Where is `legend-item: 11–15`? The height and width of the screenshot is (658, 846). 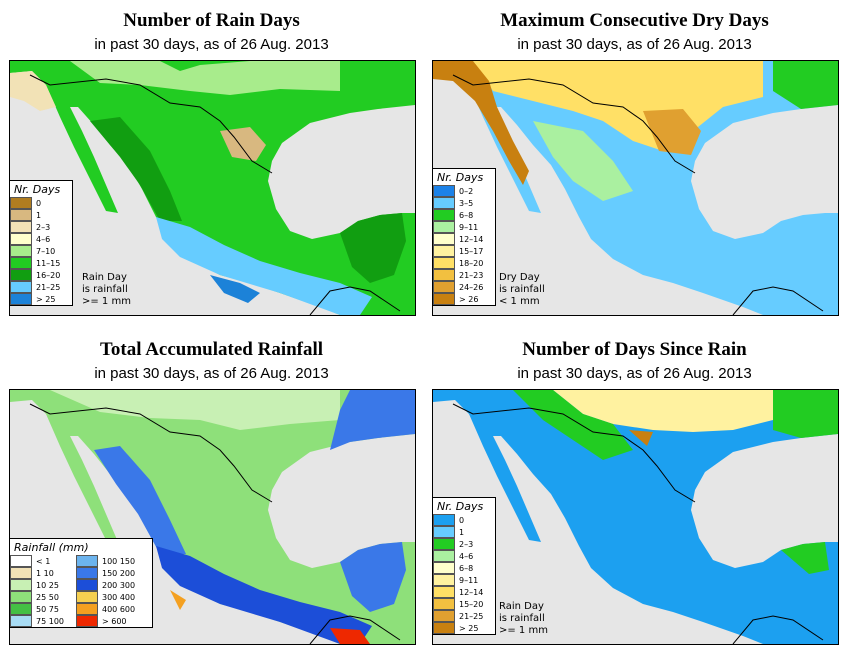
legend-item: 11–15 is located at coordinates (41, 263).